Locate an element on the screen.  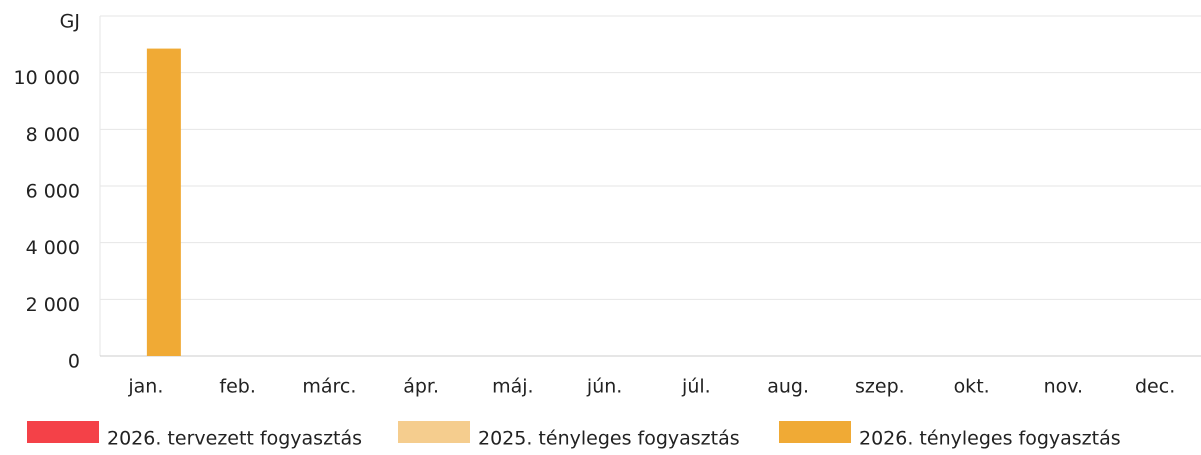
y-tick-label: 10 000 is located at coordinates (47, 78).